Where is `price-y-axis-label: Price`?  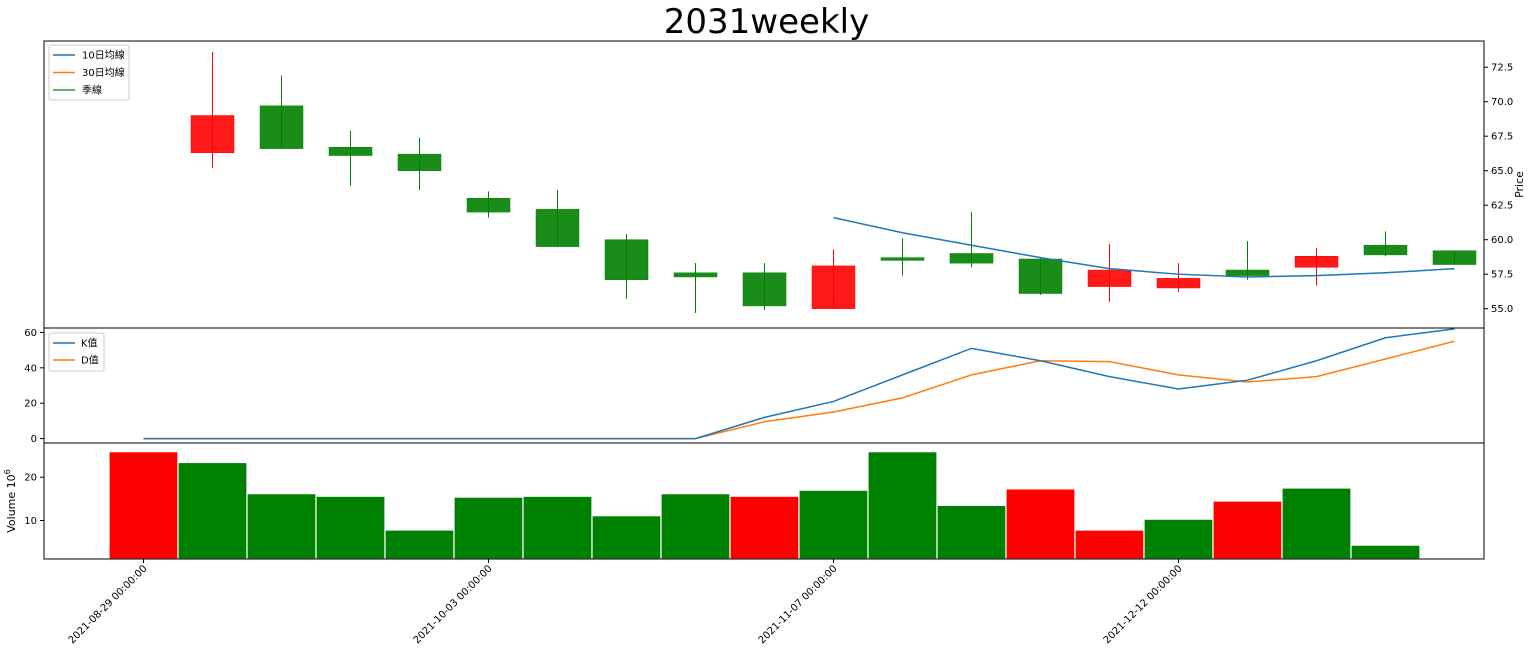
price-y-axis-label: Price is located at coordinates (1519, 184).